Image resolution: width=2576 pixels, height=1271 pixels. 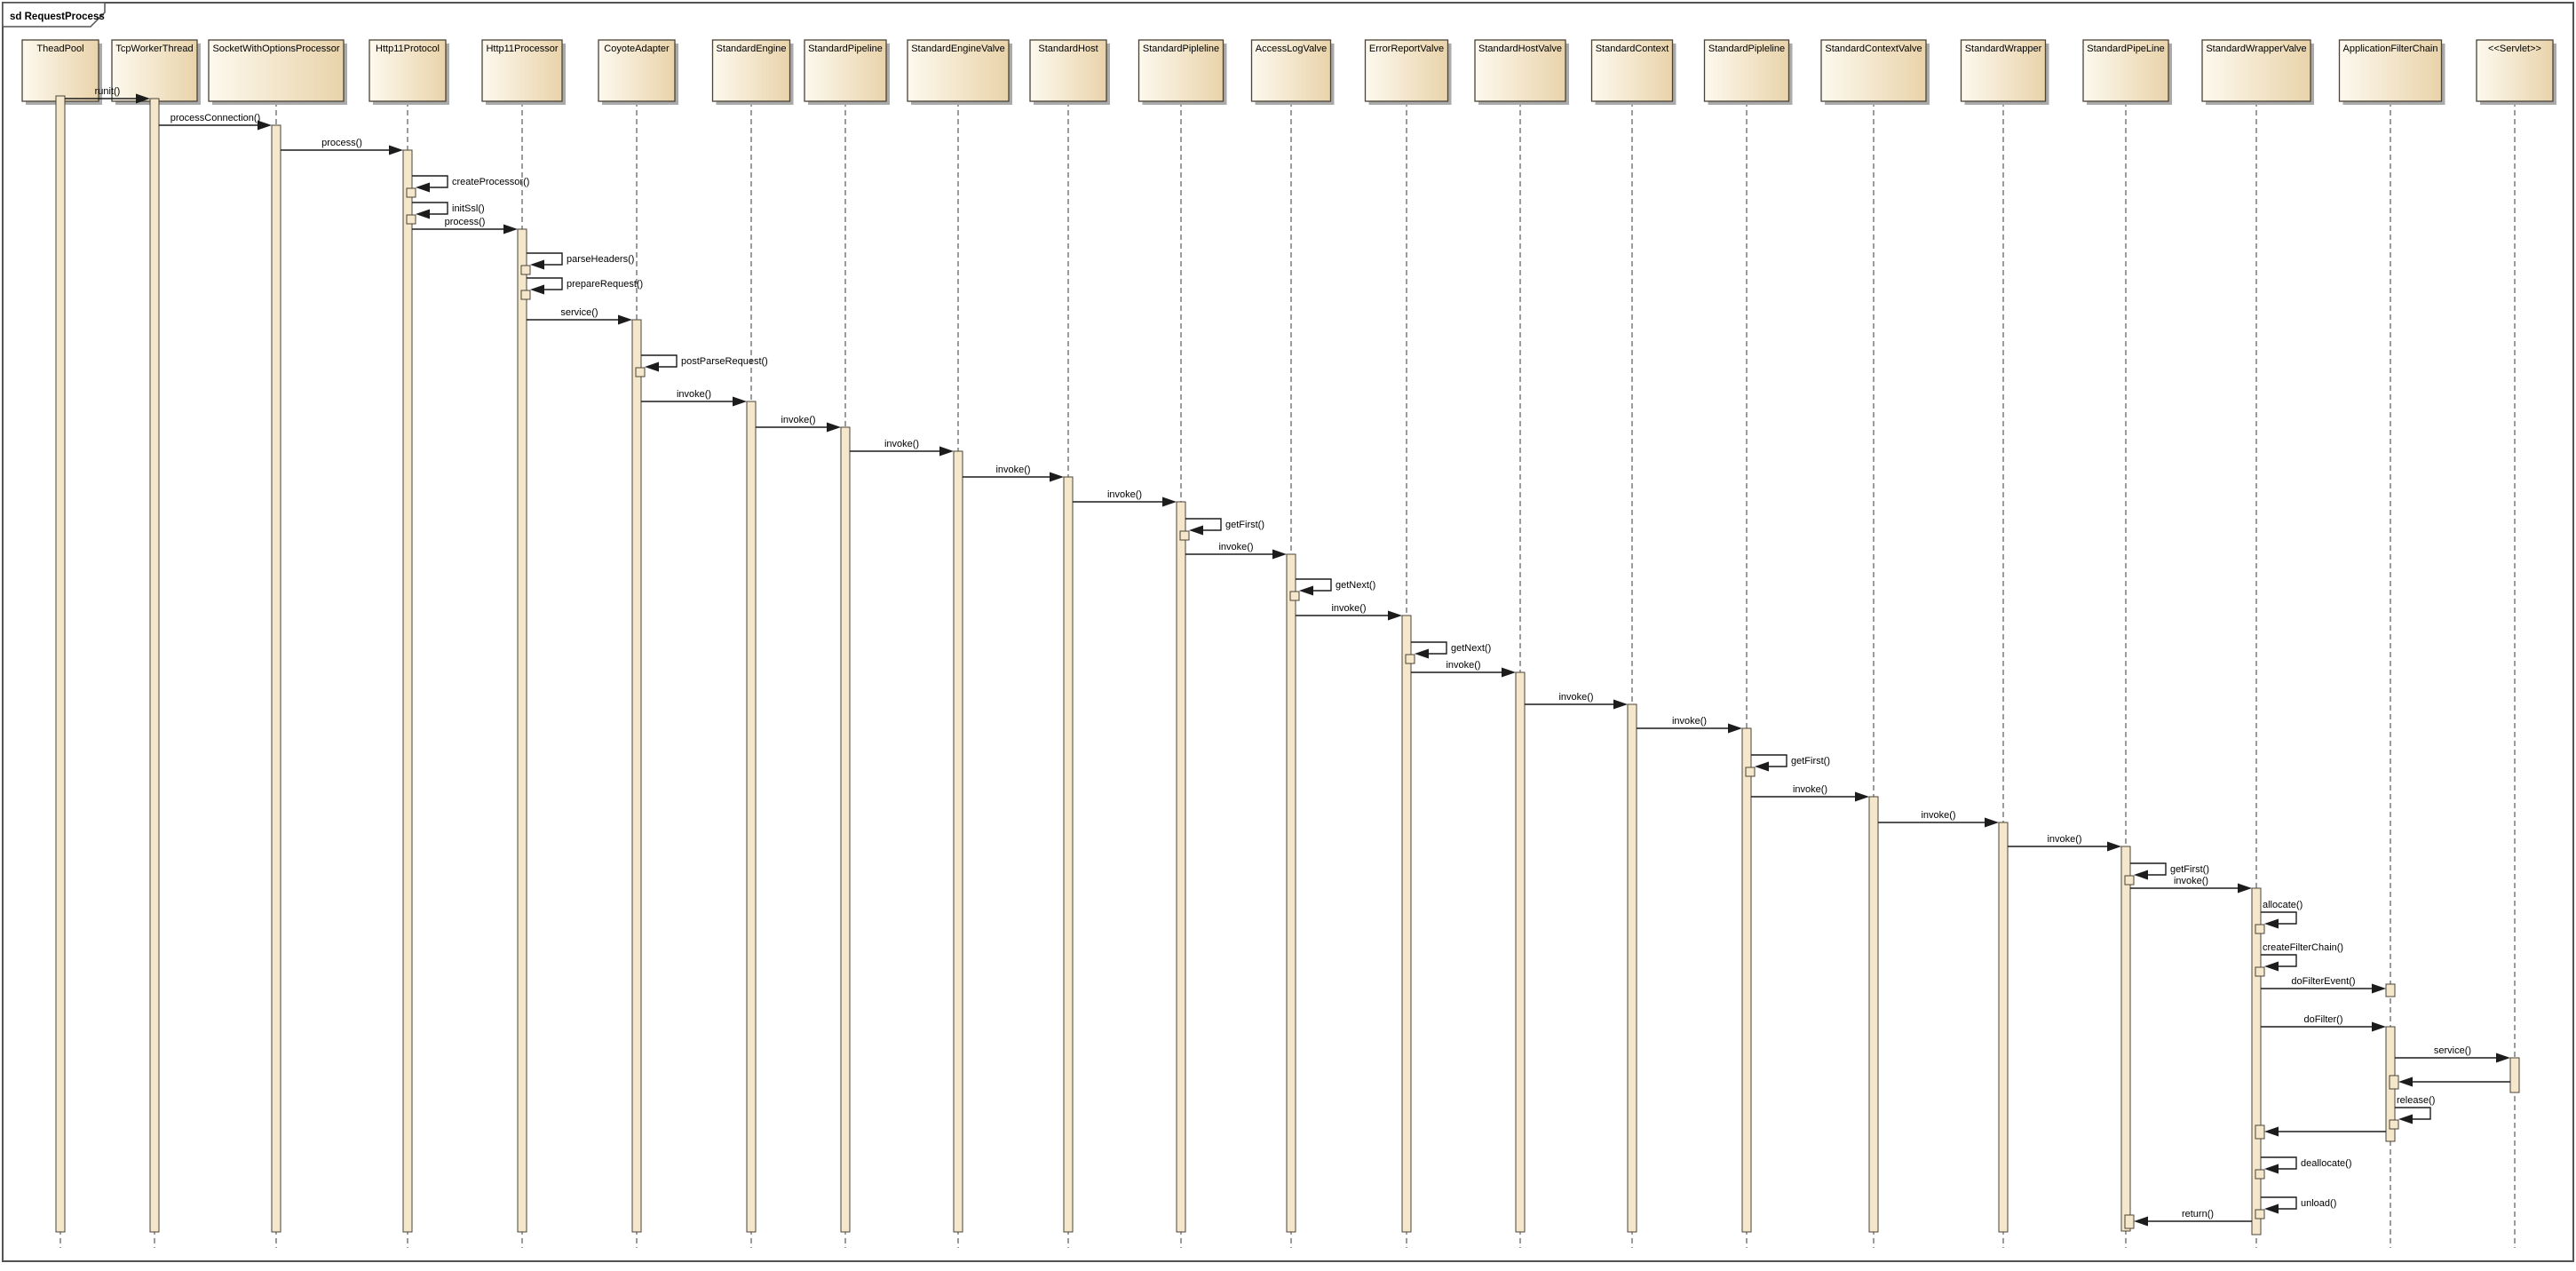 I want to click on lifeline-header-label: TheadPool, so click(x=60, y=49).